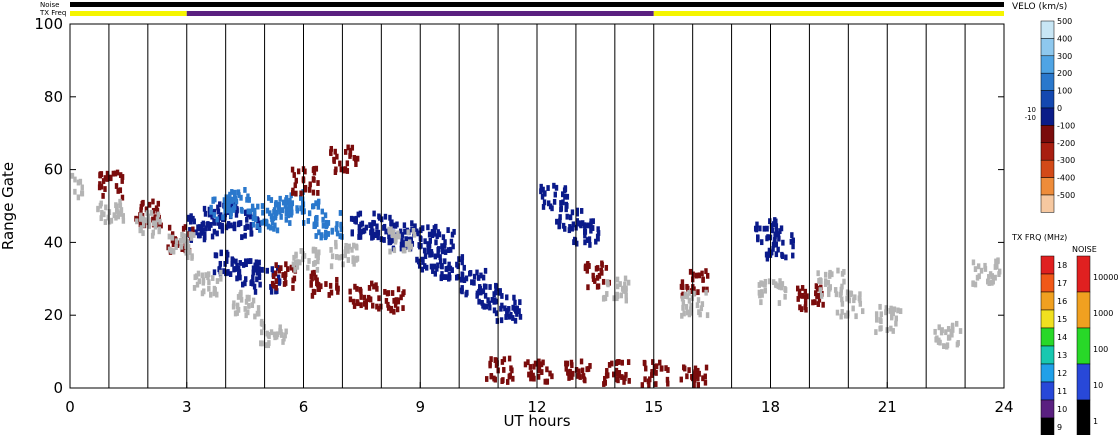 This screenshot has height=435, width=1118. What do you see at coordinates (536, 421) in the screenshot?
I see `x-axis-label: UT hours` at bounding box center [536, 421].